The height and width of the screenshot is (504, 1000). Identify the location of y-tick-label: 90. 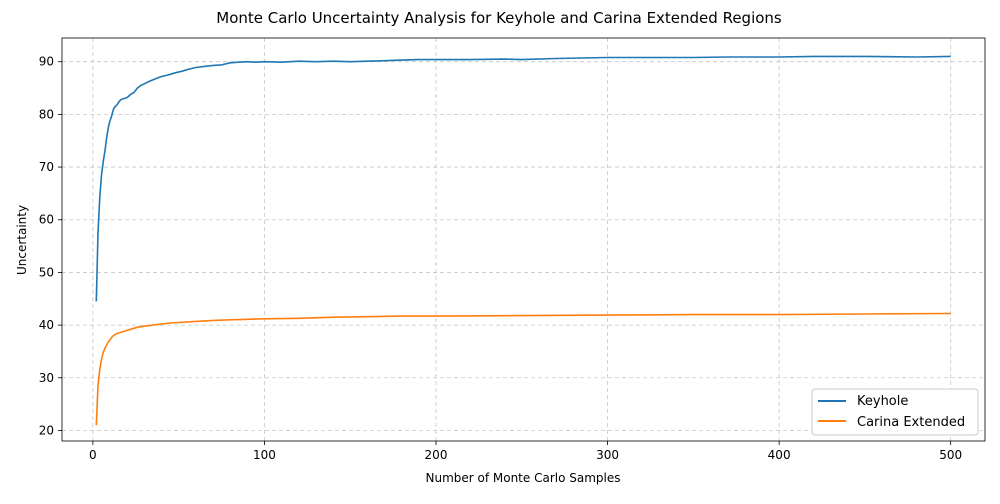
(46, 62).